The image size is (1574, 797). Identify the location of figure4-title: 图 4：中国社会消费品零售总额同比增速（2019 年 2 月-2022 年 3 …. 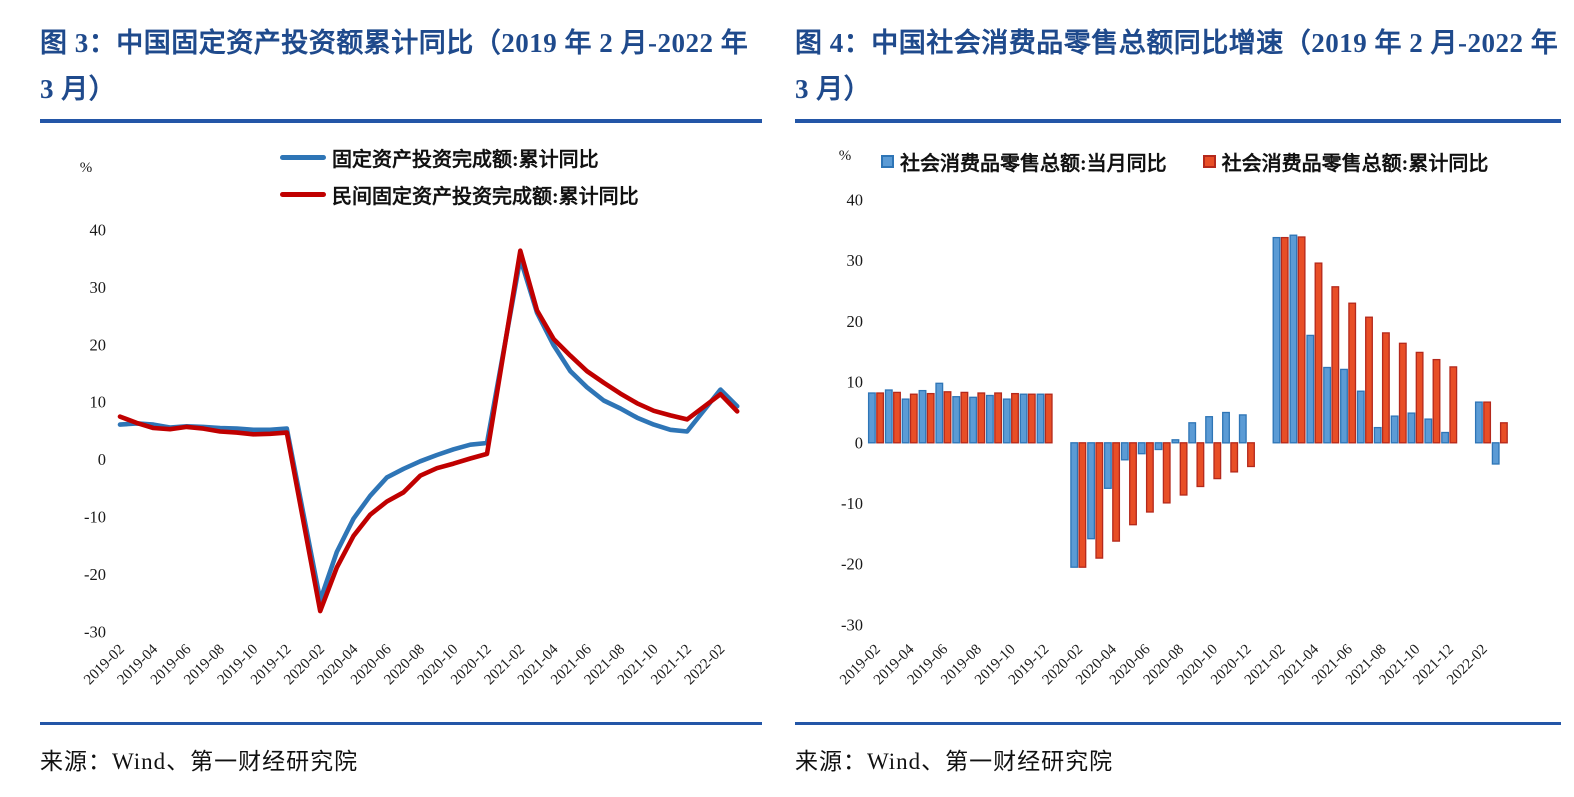
(1177, 66).